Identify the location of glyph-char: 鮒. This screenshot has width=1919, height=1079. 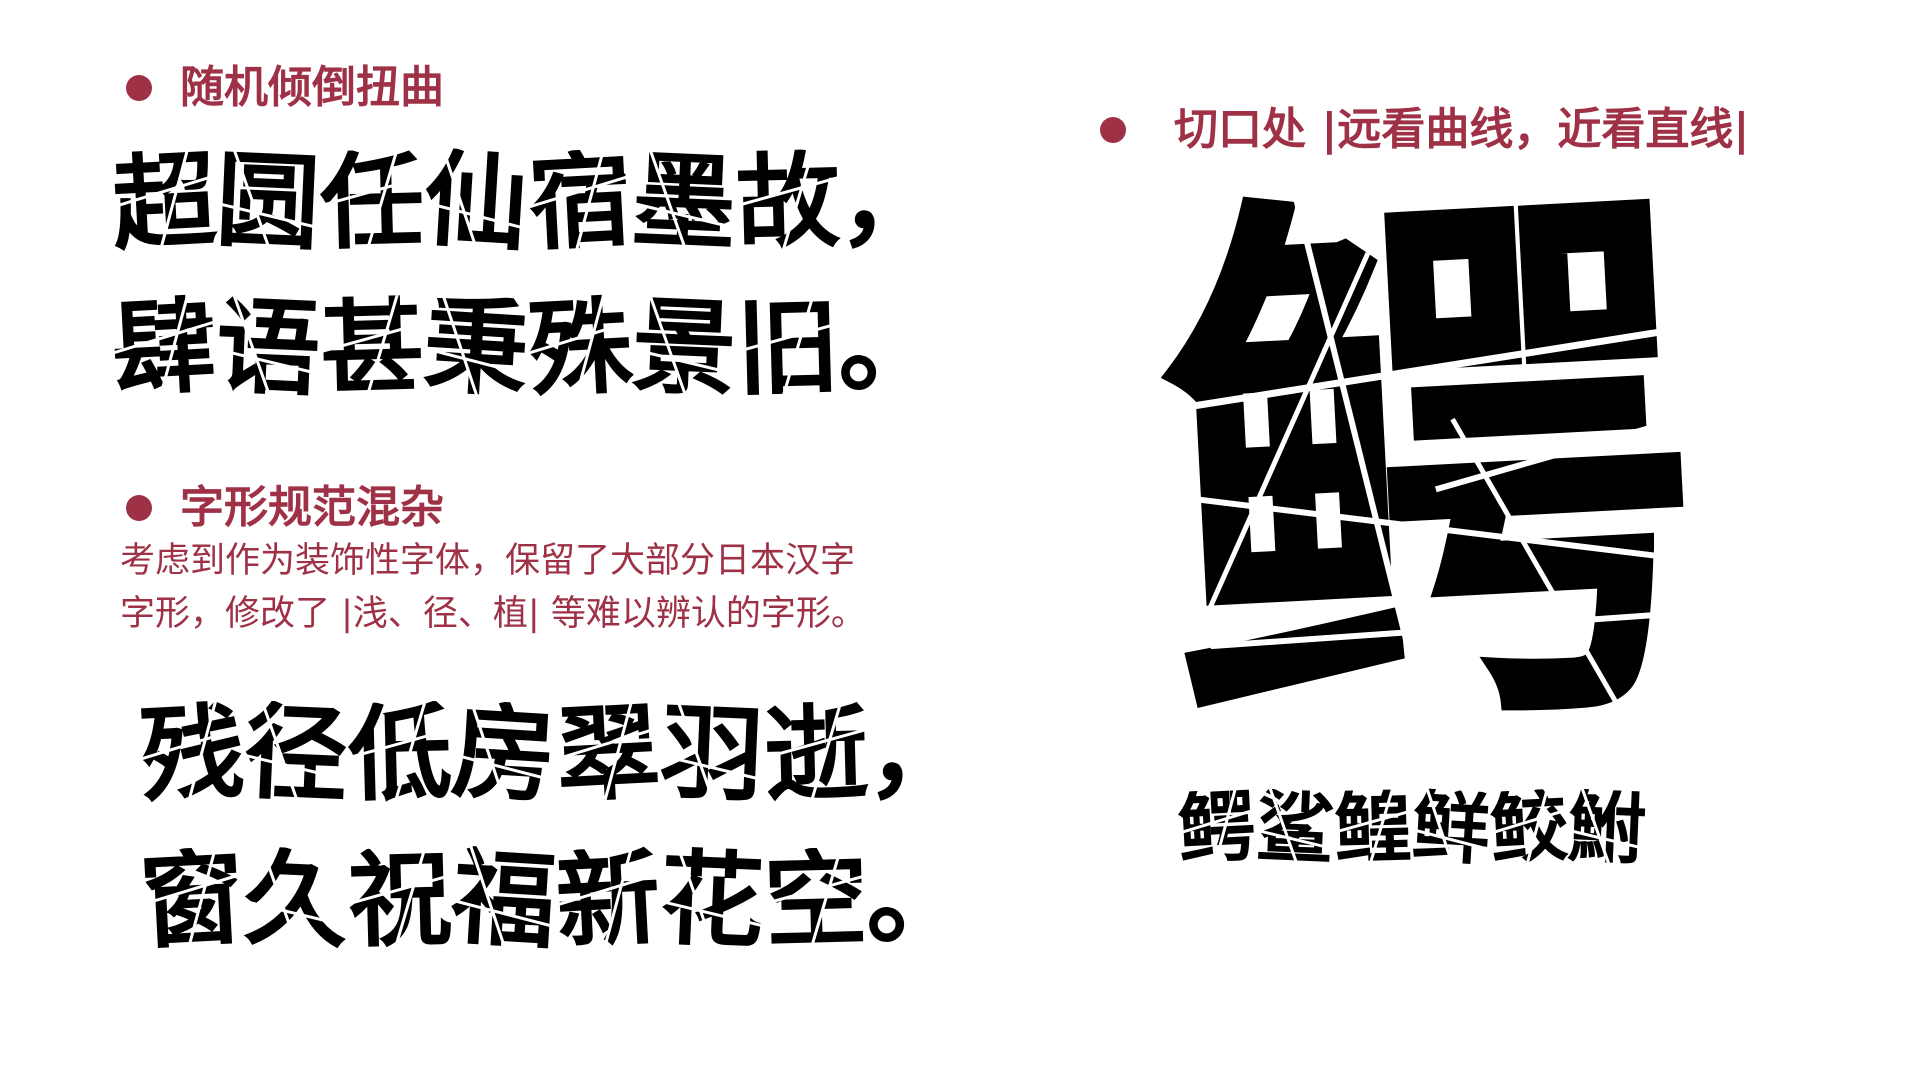
(1607, 829).